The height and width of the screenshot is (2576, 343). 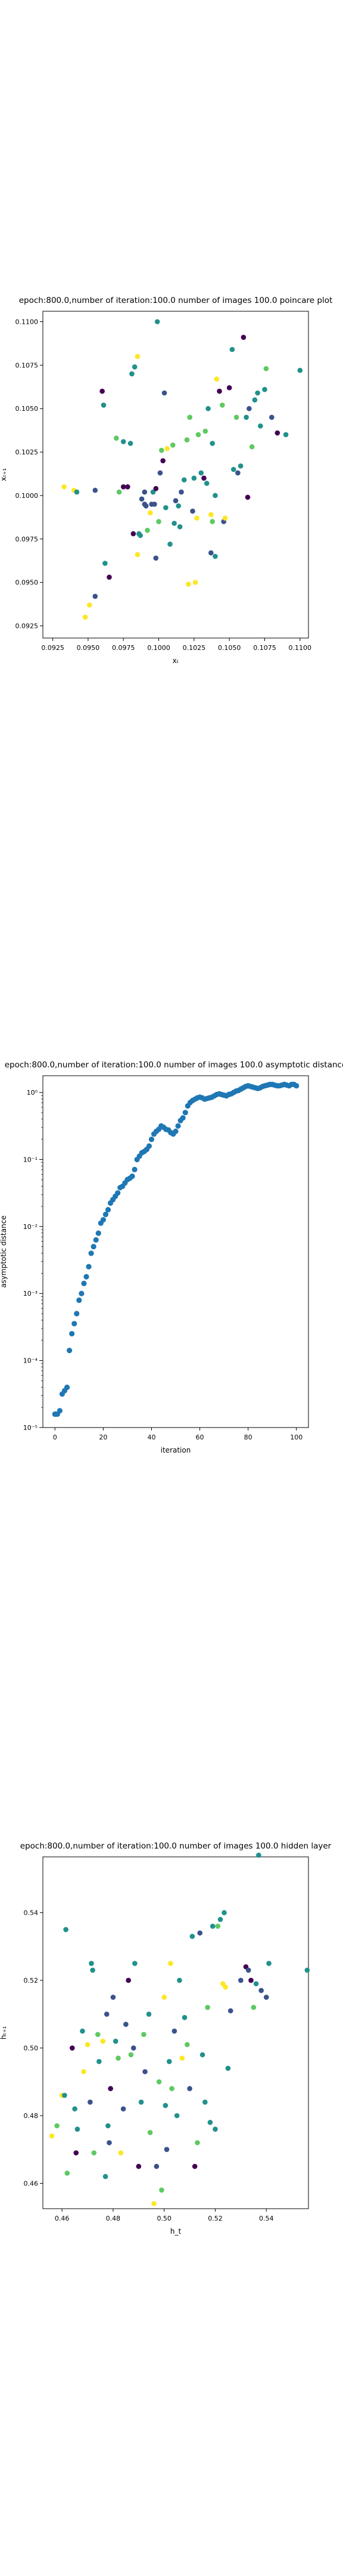 I want to click on x-tick-label: 0.52, so click(x=215, y=2219).